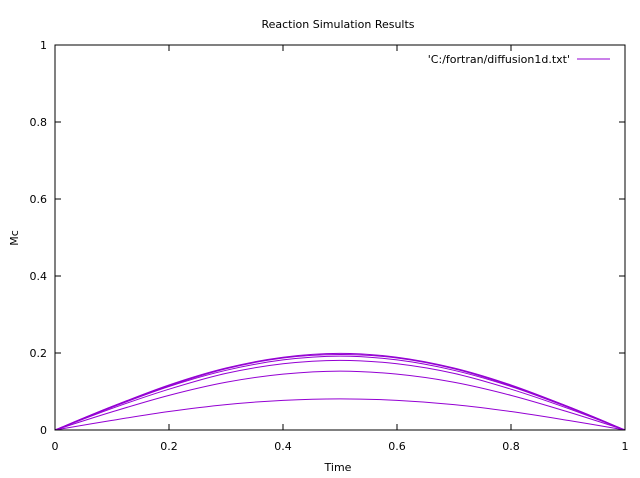 The image size is (640, 478). Describe the element at coordinates (337, 24) in the screenshot. I see `chart-title: Reaction Simulation Results` at that location.